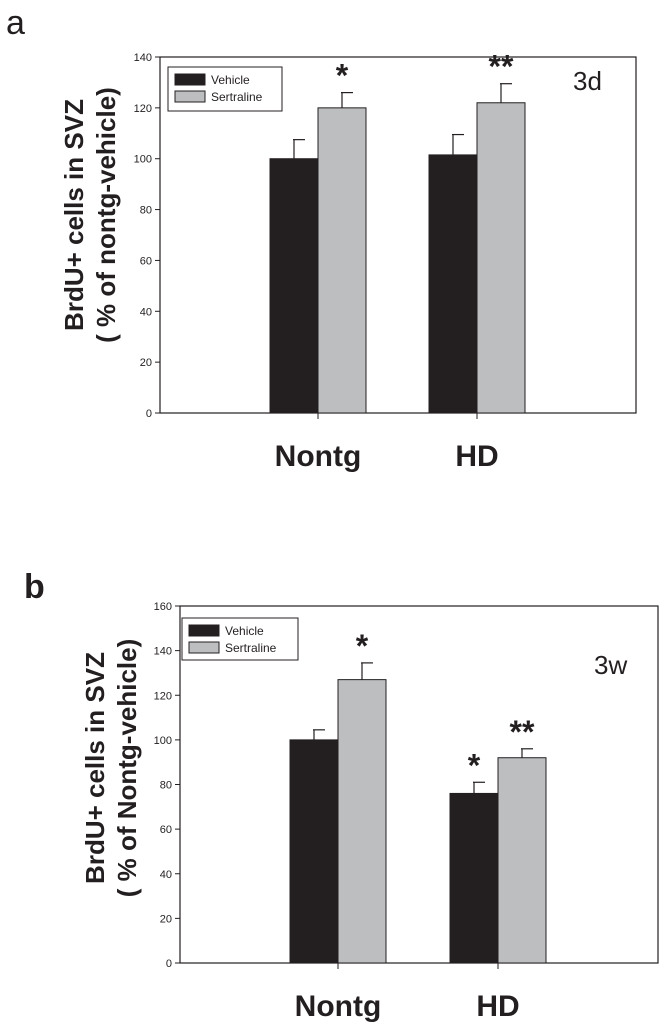  I want to click on y-axis-label-2: ( % of Nontg-vehicle), so click(127, 768).